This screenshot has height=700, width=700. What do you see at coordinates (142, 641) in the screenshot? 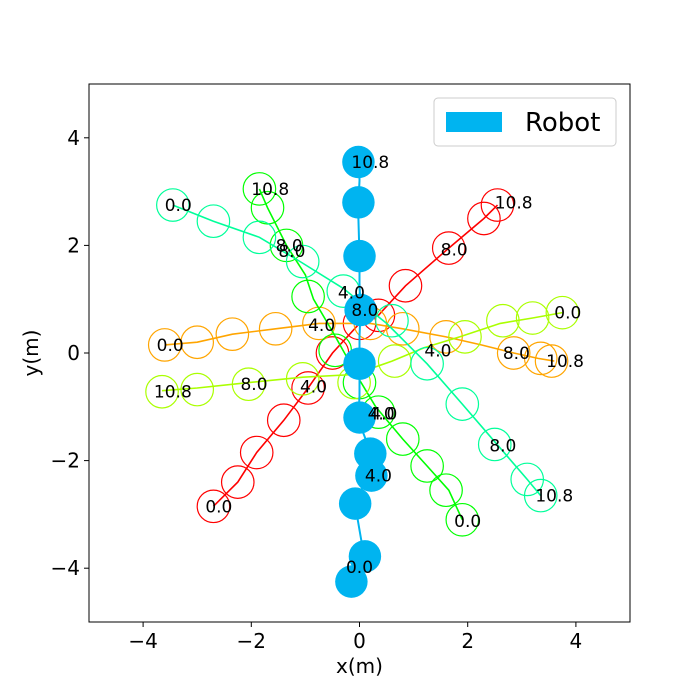
I see `x-tick-label: −4` at bounding box center [142, 641].